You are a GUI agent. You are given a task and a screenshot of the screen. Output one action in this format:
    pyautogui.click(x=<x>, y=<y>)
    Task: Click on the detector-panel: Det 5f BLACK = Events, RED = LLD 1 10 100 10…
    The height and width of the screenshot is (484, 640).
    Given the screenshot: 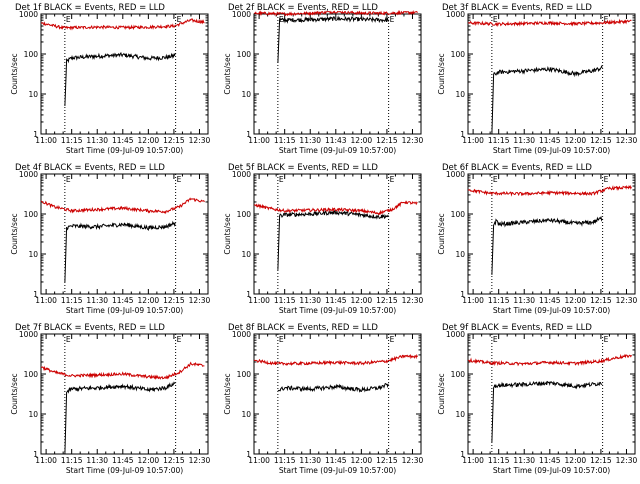 What is the action you would take?
    pyautogui.click(x=323, y=239)
    